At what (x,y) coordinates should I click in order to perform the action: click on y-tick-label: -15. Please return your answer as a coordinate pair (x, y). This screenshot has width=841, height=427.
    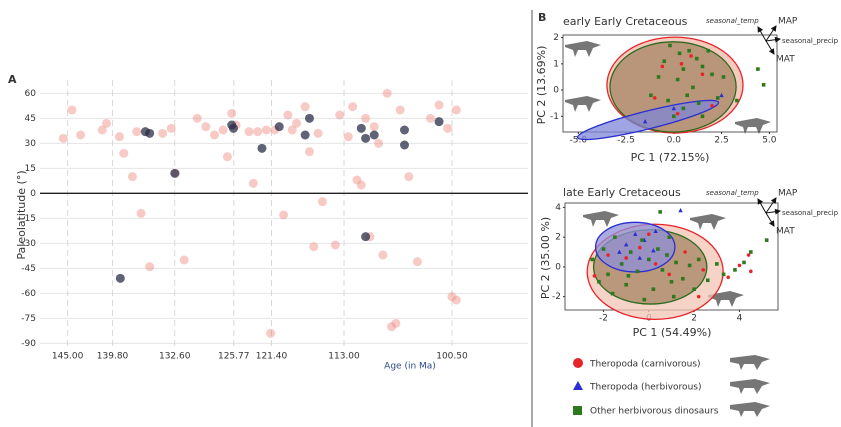
    Looking at the image, I should click on (28, 219).